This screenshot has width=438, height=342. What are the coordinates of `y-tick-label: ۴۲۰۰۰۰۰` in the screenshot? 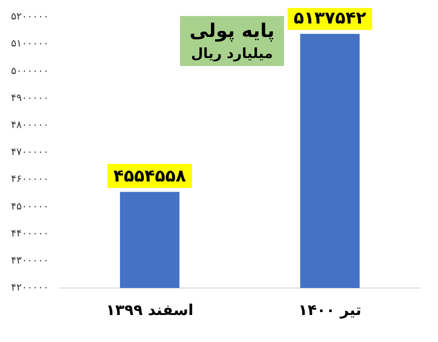 It's located at (29, 288).